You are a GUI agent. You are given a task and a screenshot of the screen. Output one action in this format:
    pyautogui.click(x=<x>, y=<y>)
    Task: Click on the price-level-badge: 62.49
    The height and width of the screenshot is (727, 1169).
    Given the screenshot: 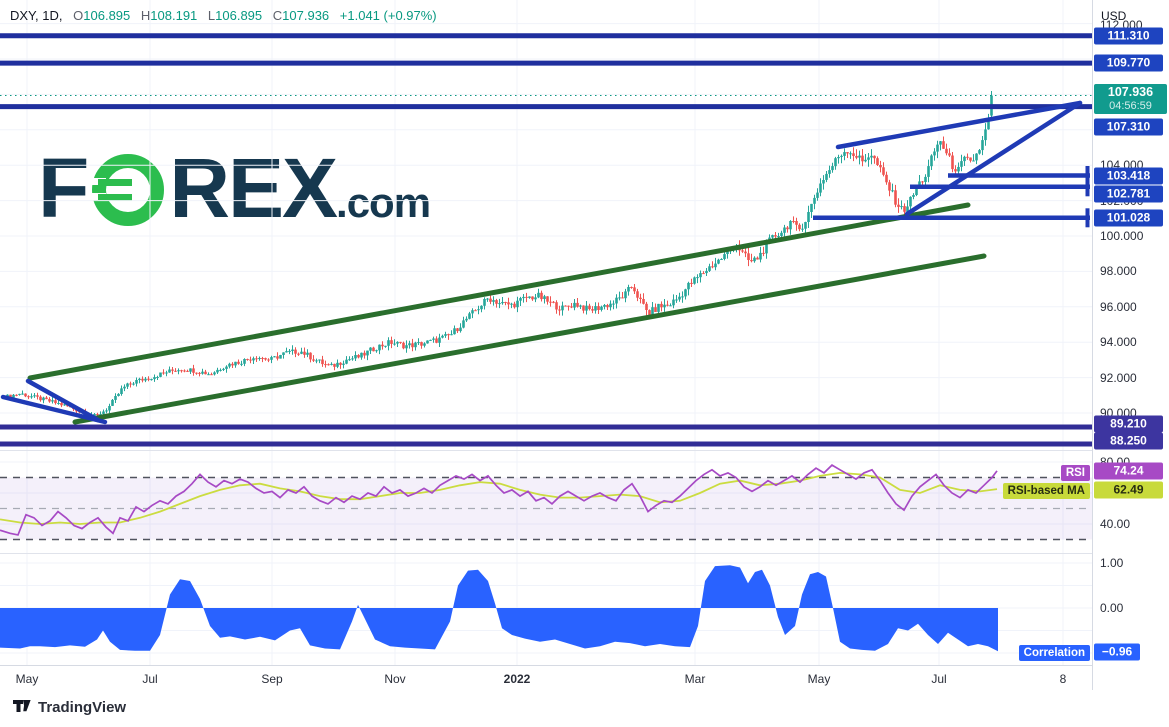 What is the action you would take?
    pyautogui.click(x=1128, y=490)
    